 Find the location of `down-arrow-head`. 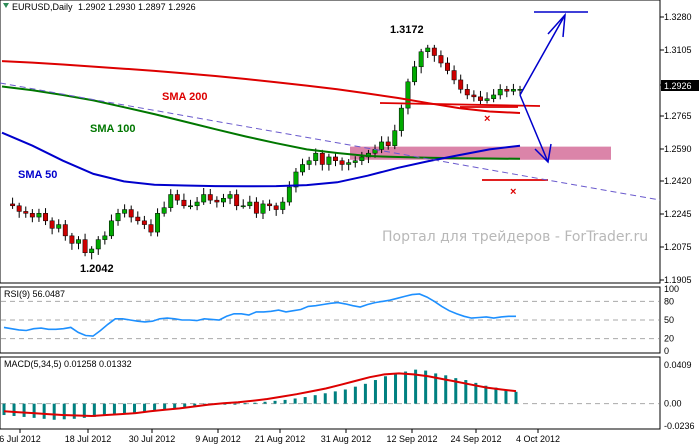

down-arrow-head is located at coordinates (543, 153).